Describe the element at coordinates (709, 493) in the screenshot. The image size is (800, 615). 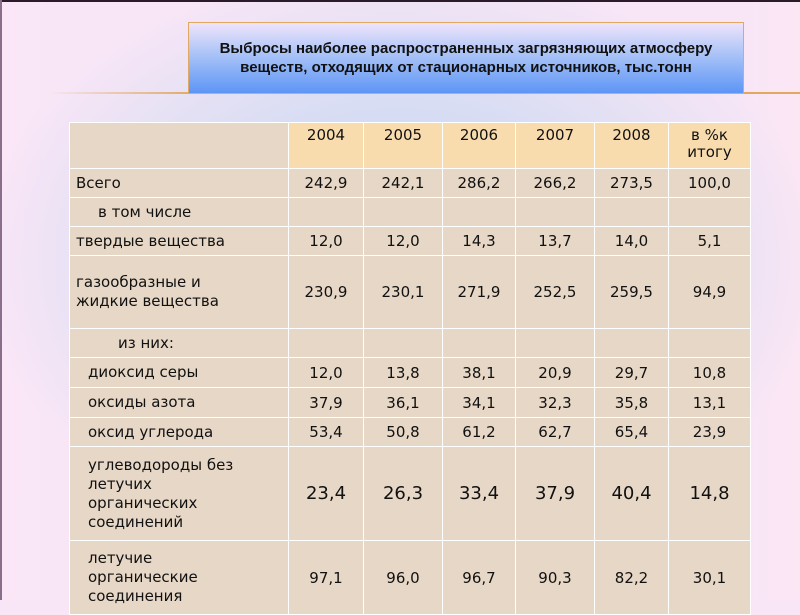
I see `cell-value: 14,8` at that location.